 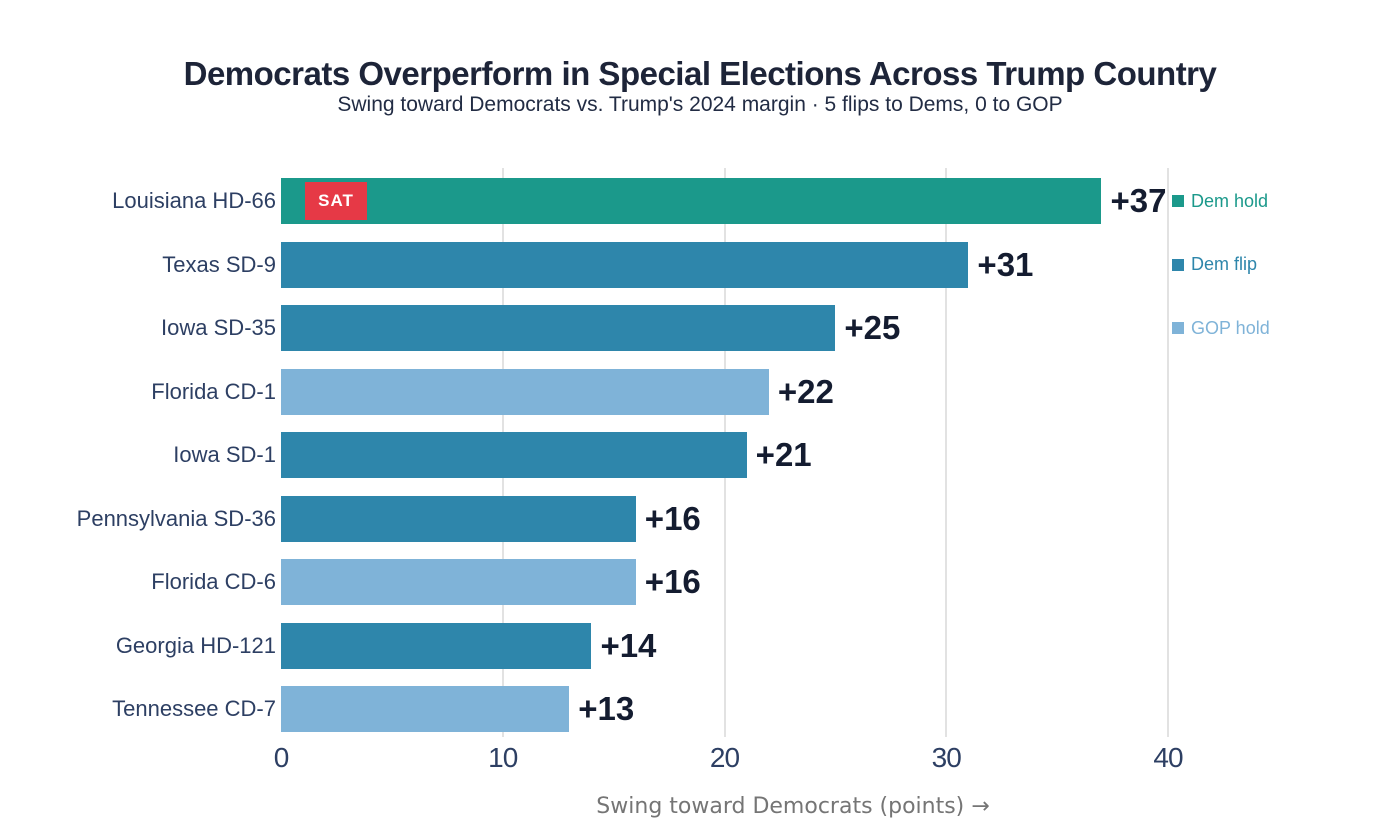 I want to click on legend-label: Dem flip, so click(x=1224, y=264).